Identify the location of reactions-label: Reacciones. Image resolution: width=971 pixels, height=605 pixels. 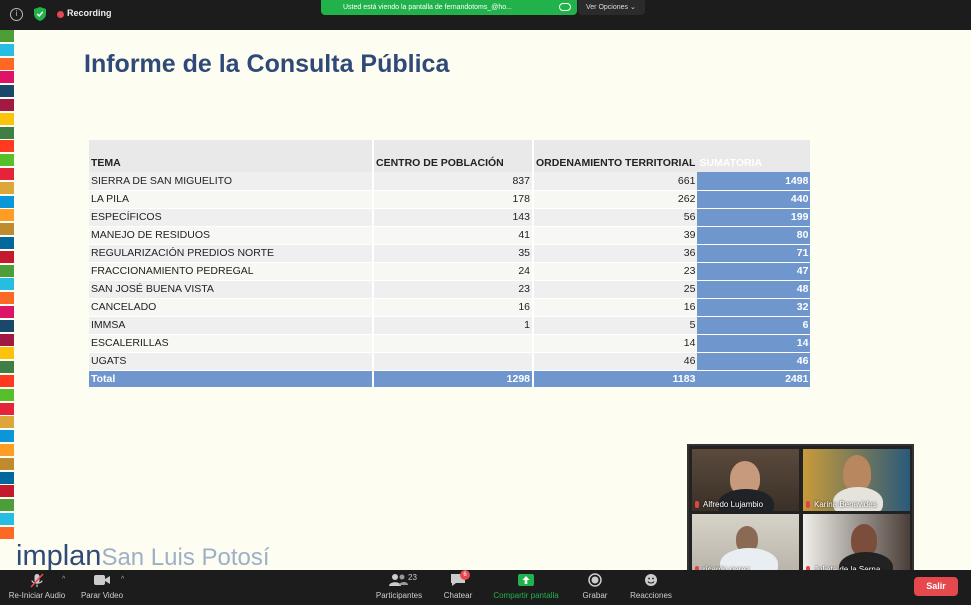
(651, 595).